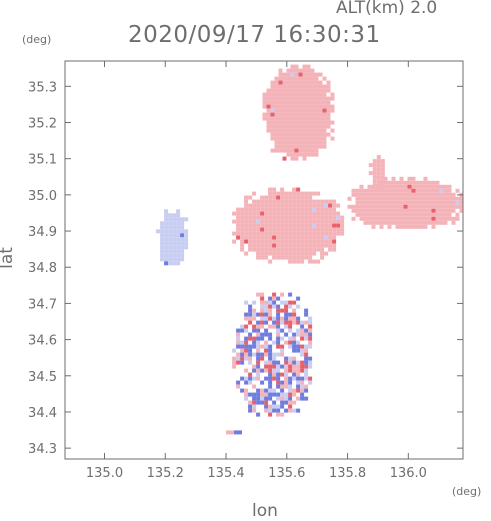 This screenshot has width=491, height=521. What do you see at coordinates (42, 196) in the screenshot?
I see `y-tick-label: 35.0` at bounding box center [42, 196].